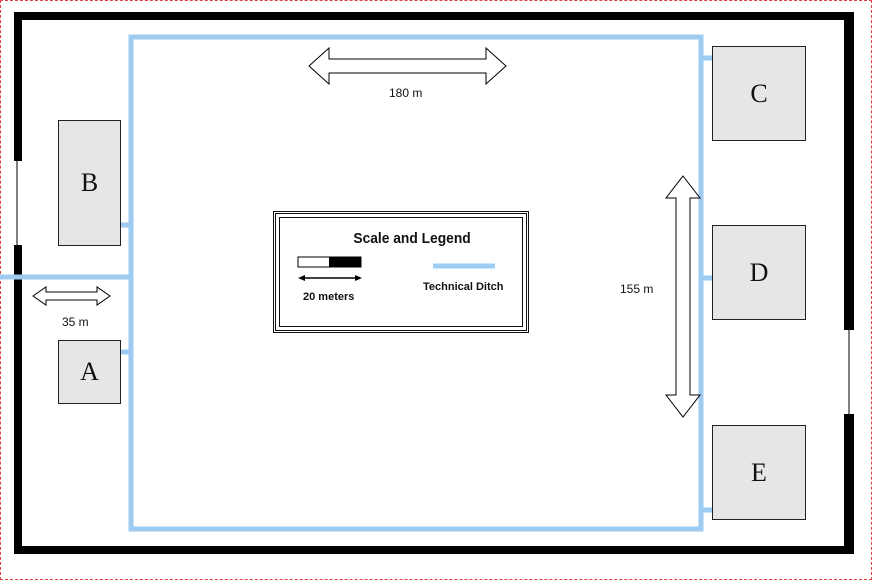 This screenshot has height=580, width=872. I want to click on building-e: E, so click(759, 472).